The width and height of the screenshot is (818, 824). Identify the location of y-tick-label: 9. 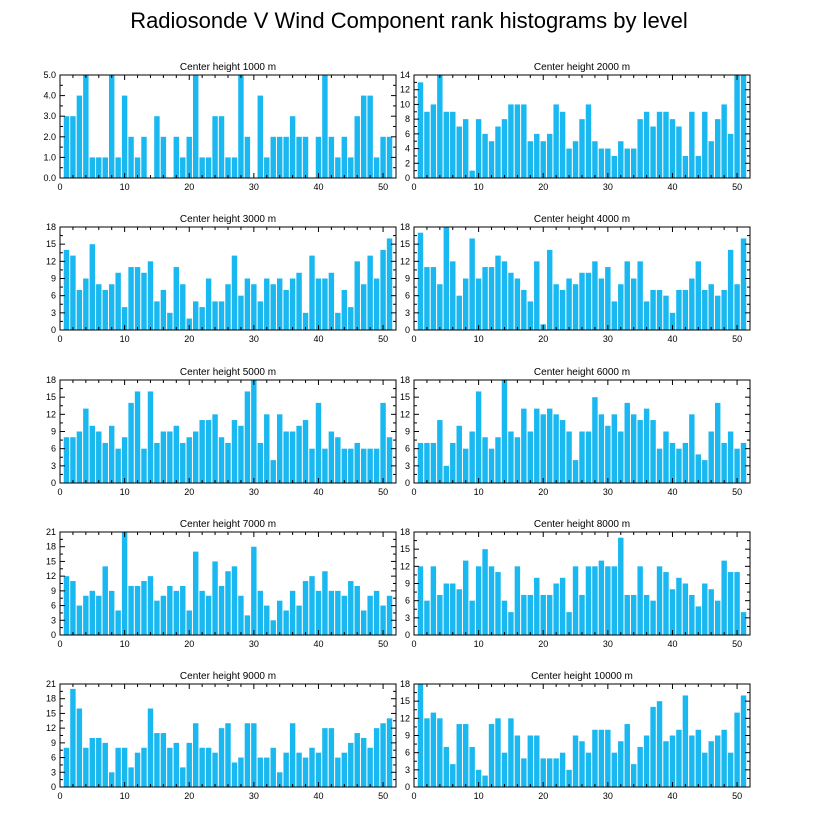
(407, 584).